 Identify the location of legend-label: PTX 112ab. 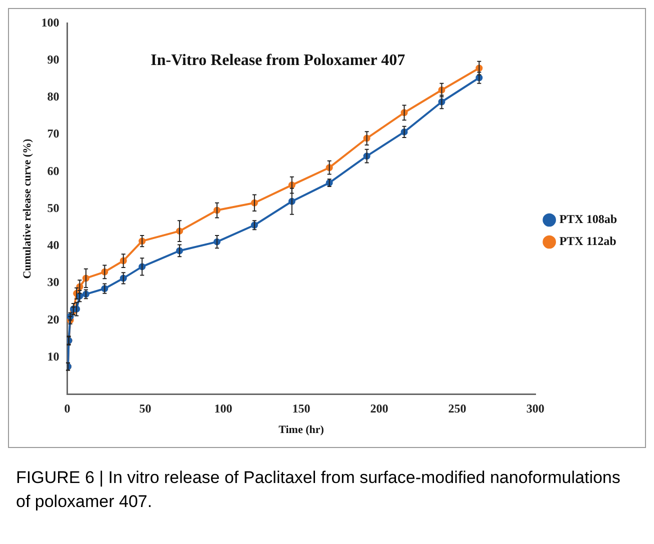
(588, 241).